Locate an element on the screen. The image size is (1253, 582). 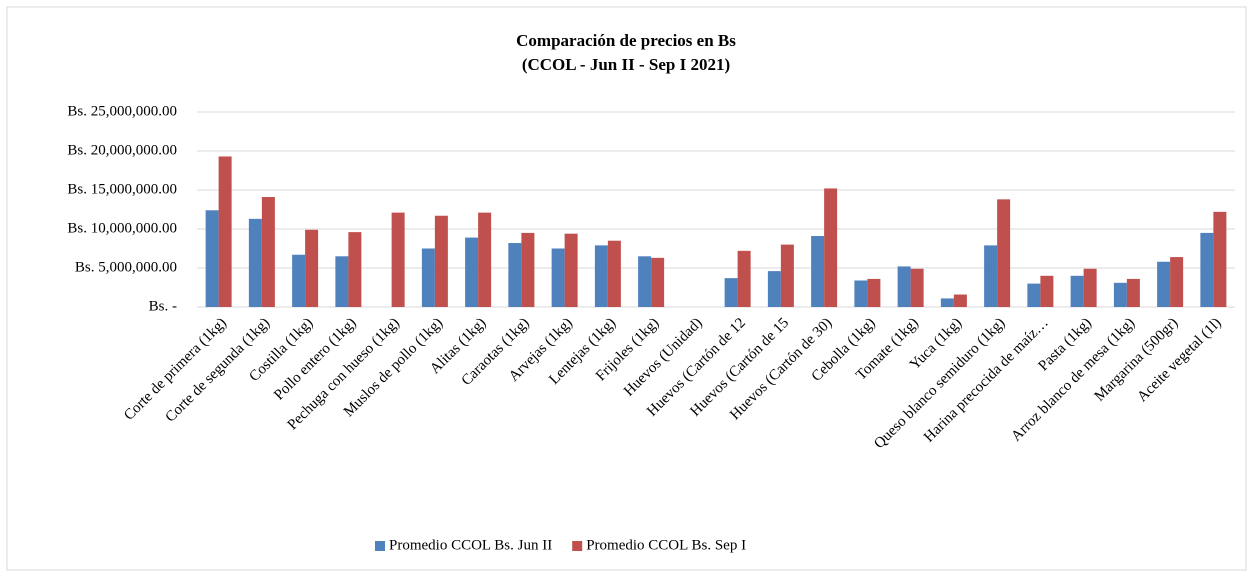
chart-subtitle: (CCOL - Jun II - Sep I 2021) is located at coordinates (626, 64).